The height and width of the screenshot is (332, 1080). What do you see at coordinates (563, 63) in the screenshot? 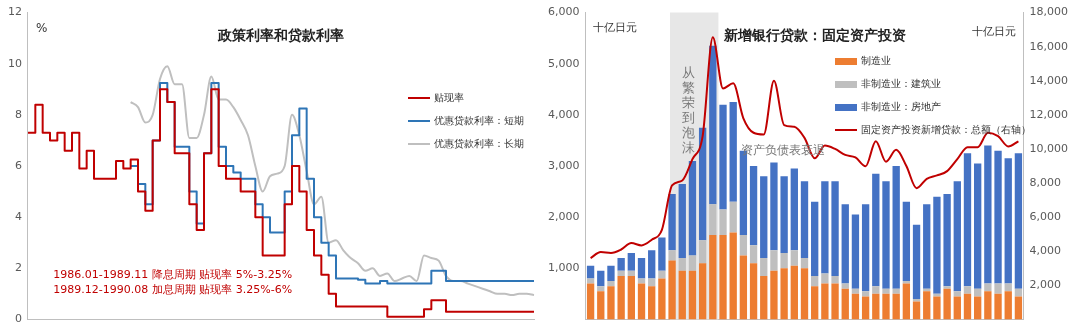
I see `y-tick-label: 5,000` at bounding box center [563, 63].